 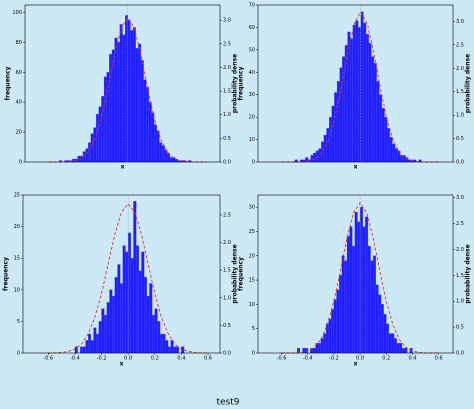 I want to click on y2-tick-label: 3.0, so click(x=460, y=22).